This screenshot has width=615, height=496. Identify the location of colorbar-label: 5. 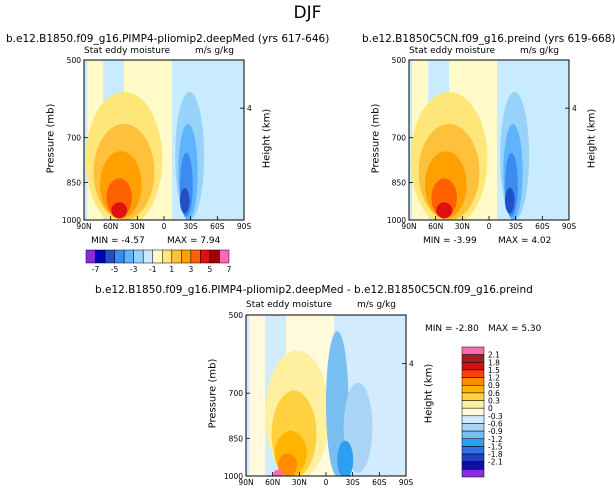
(210, 269).